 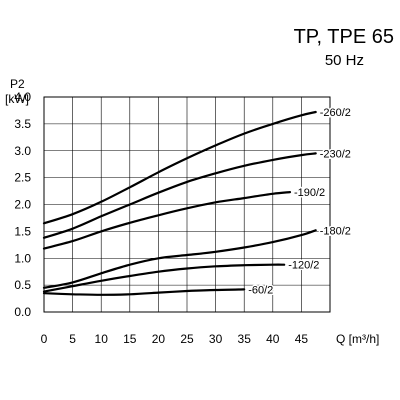 I want to click on y-axis-unit: [kW], so click(x=17, y=99).